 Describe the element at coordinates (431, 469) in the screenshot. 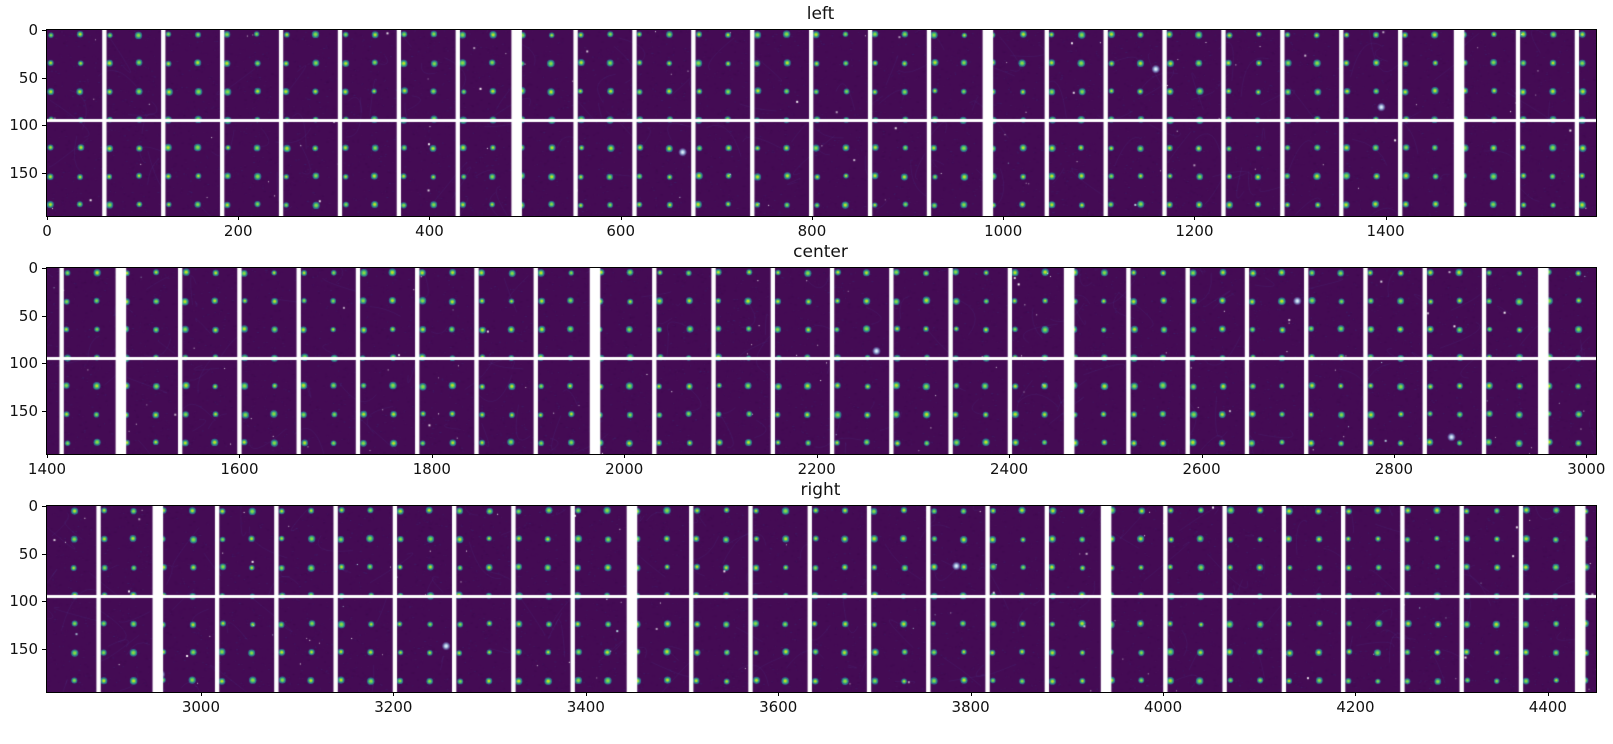

I see `x-tick-label: 1800` at that location.